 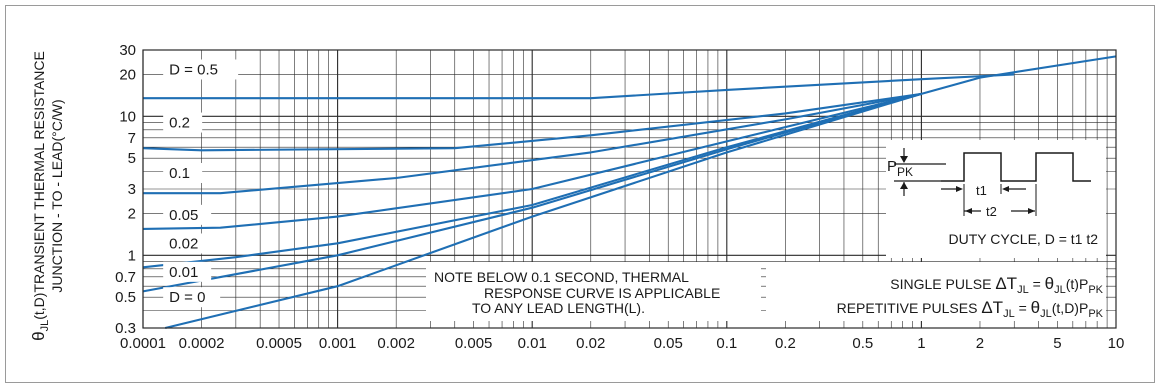 What do you see at coordinates (57, 195) in the screenshot?
I see `ylabel-line2: JUNCTION - TO - LEAD(°C/W)` at bounding box center [57, 195].